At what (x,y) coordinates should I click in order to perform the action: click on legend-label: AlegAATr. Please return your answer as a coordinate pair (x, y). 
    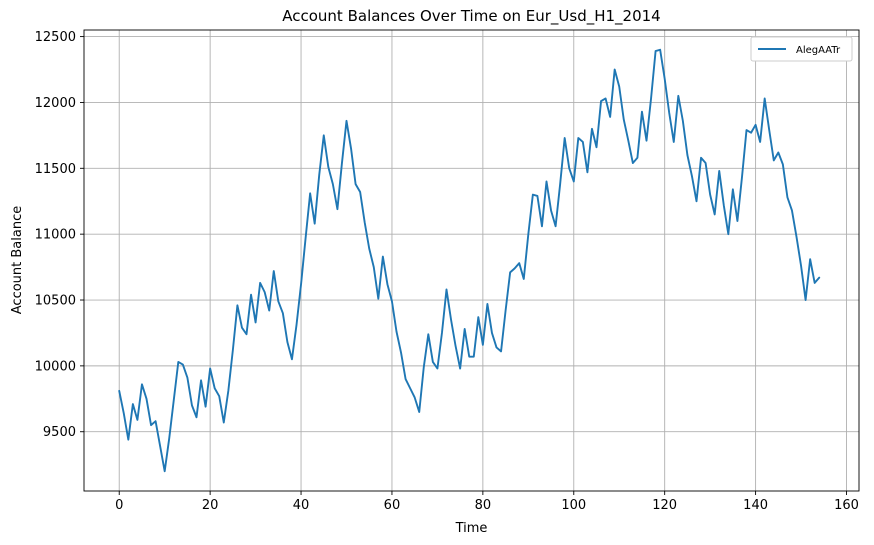
    Looking at the image, I should click on (818, 50).